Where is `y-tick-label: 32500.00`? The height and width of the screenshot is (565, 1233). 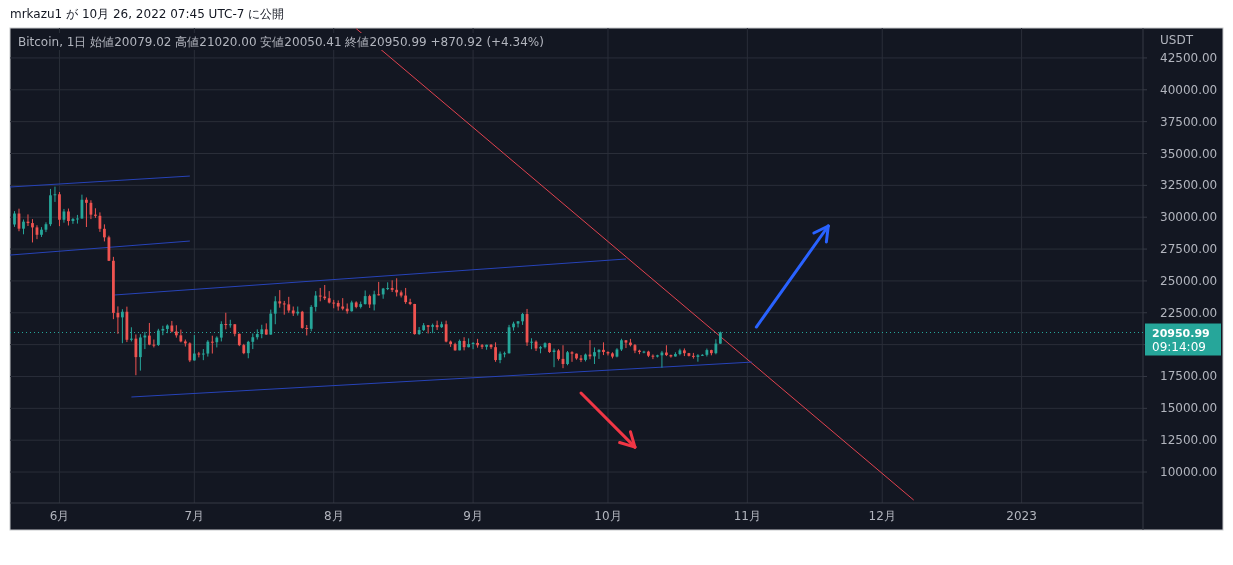
y-tick-label: 32500.00 is located at coordinates (1189, 185).